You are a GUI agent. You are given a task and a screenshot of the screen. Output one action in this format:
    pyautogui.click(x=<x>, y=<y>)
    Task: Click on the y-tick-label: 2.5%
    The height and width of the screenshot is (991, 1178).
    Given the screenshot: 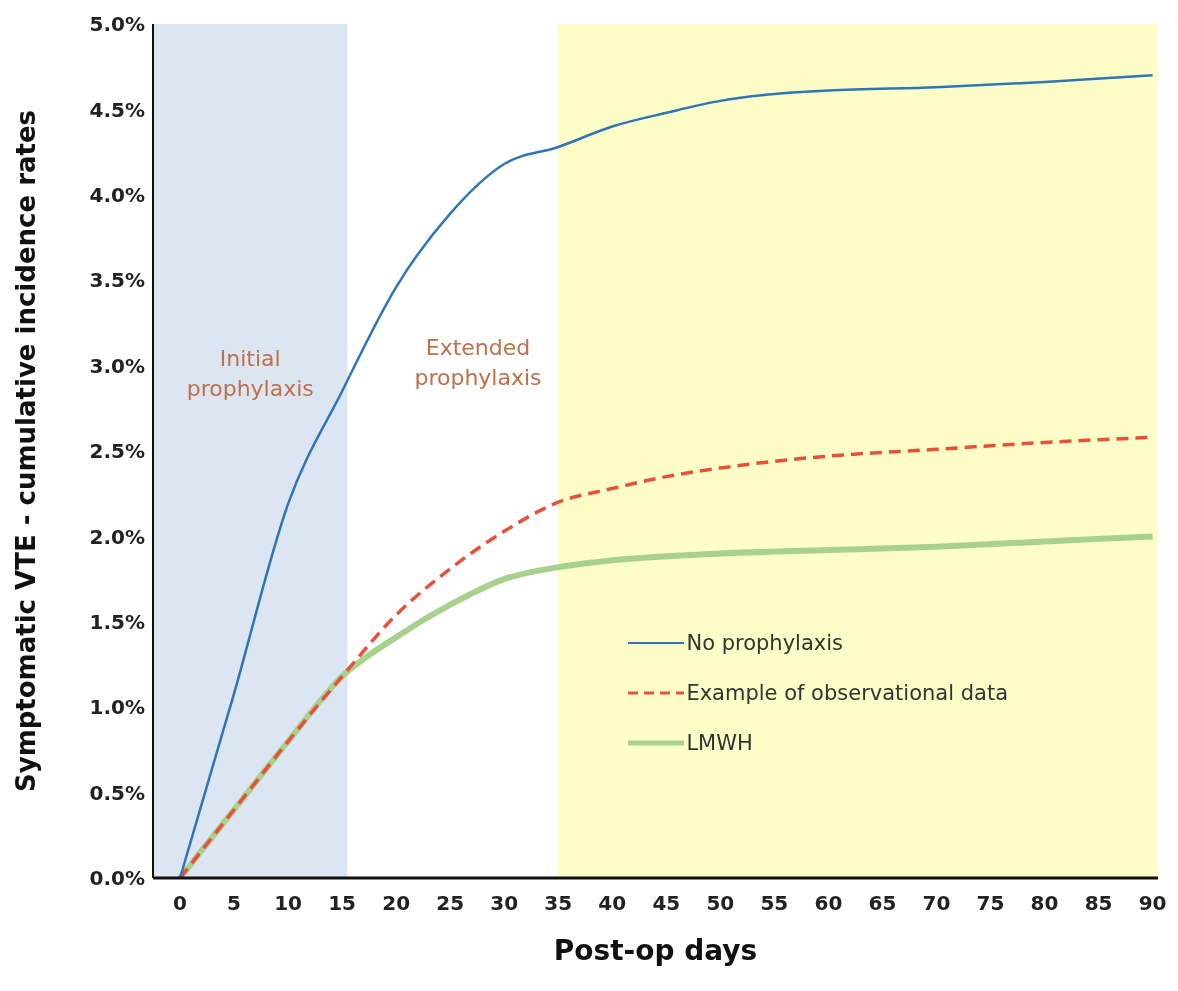 What is the action you would take?
    pyautogui.click(x=117, y=451)
    